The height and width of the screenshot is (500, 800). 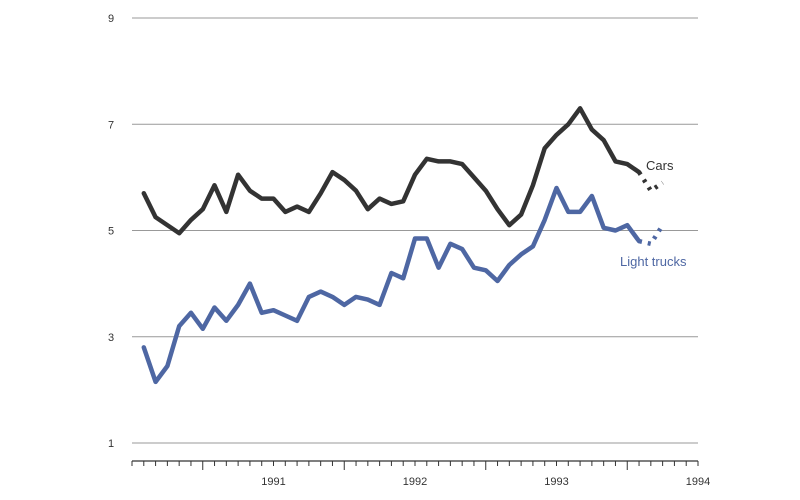 I want to click on x-tick-label: 1994, so click(x=698, y=482).